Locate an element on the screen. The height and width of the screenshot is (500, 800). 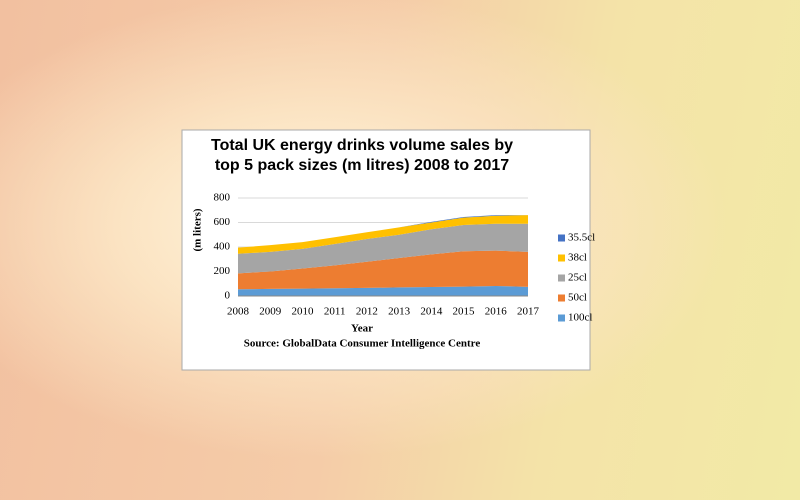
legend-label: 35.5cl is located at coordinates (581, 238).